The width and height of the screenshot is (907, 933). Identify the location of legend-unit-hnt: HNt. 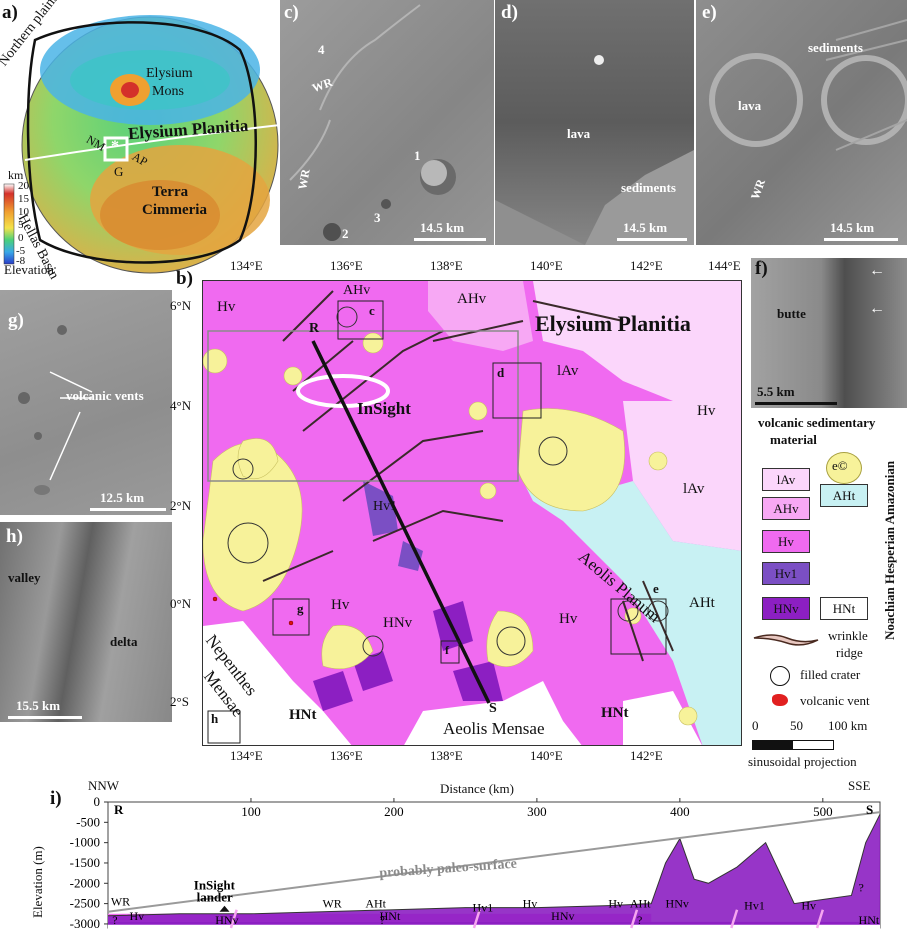
(844, 608).